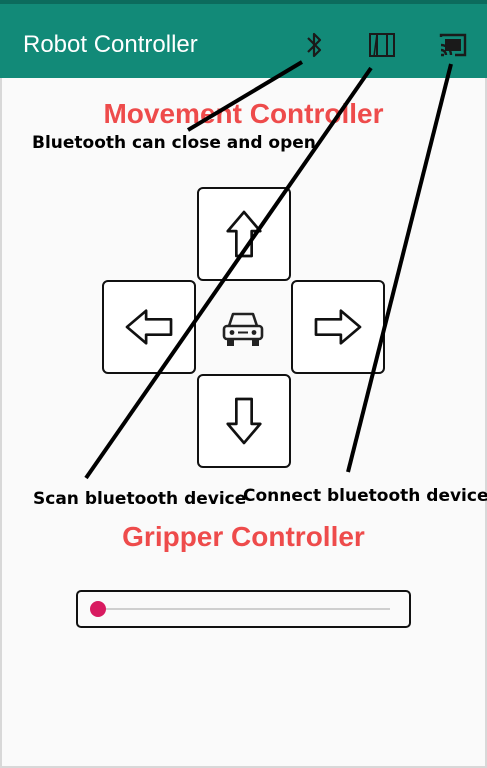  Describe the element at coordinates (110, 44) in the screenshot. I see `app-title: Robot Controller` at that location.